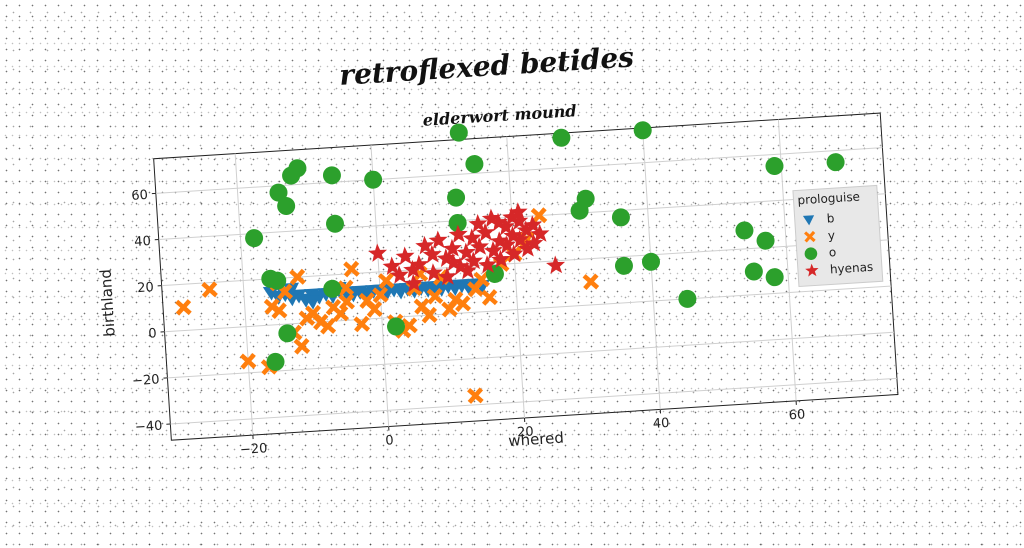 The height and width of the screenshot is (548, 1024). What do you see at coordinates (796, 415) in the screenshot?
I see `x-tick-label: 60` at bounding box center [796, 415].